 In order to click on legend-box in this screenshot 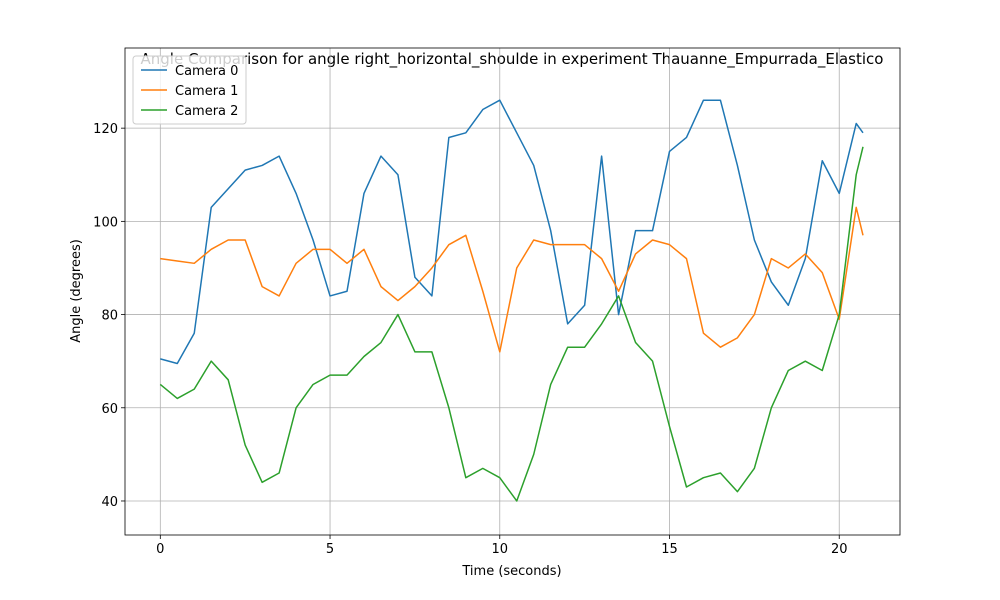, I will do `click(189, 90)`.